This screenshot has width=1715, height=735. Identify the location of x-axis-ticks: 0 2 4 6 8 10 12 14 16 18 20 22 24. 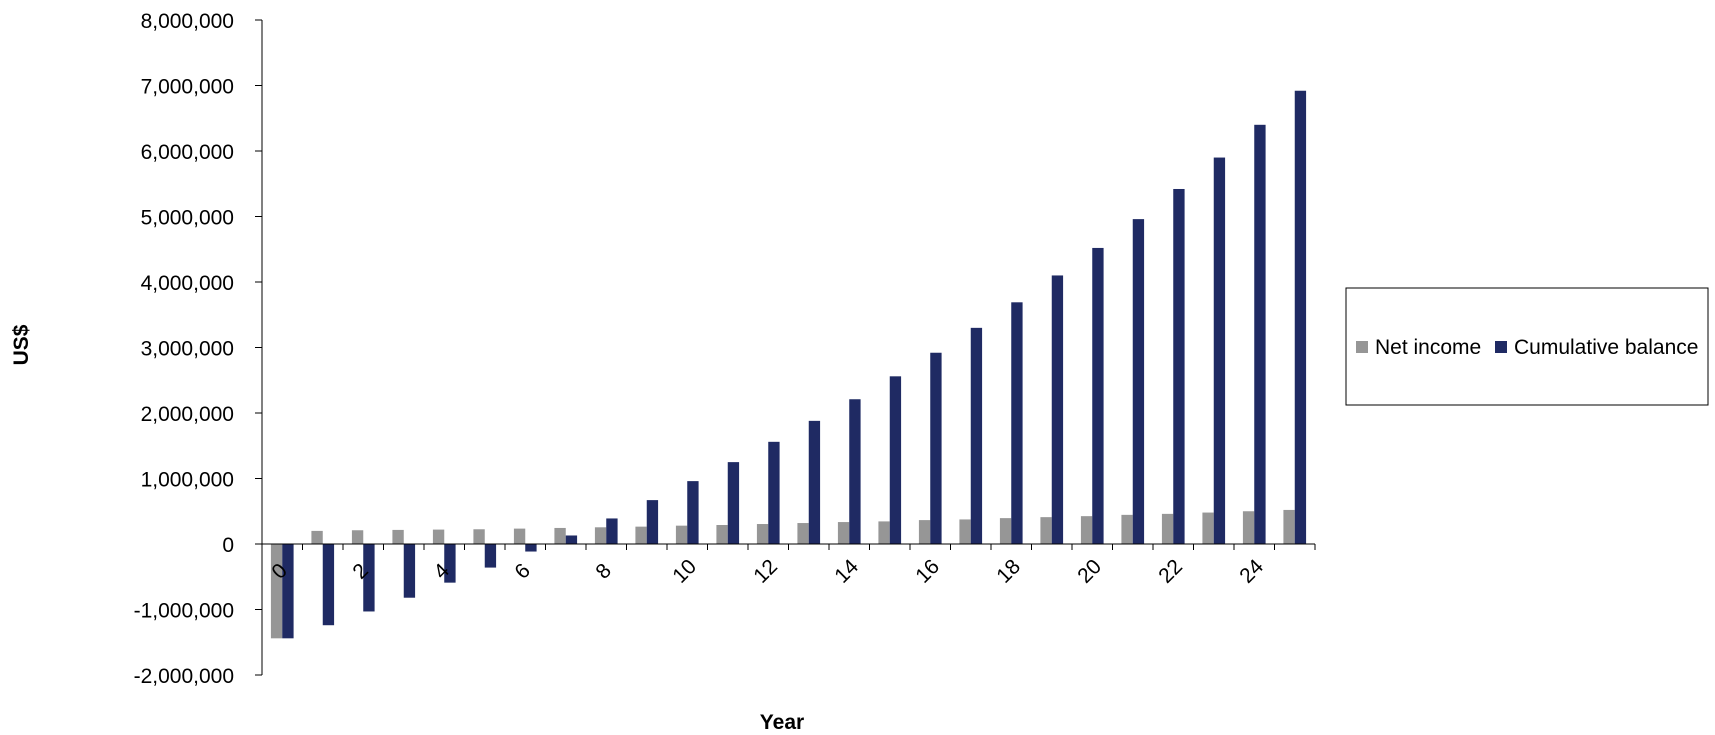
(788, 566).